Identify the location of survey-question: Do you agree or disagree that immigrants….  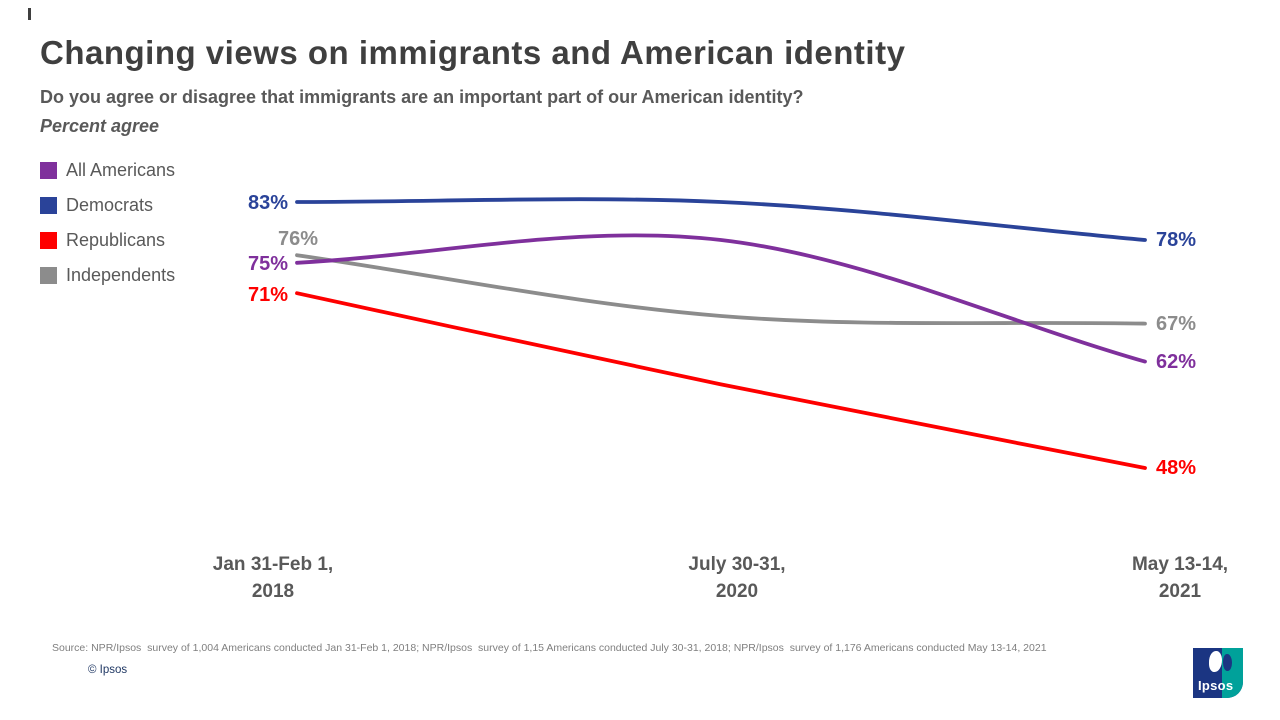
(422, 97).